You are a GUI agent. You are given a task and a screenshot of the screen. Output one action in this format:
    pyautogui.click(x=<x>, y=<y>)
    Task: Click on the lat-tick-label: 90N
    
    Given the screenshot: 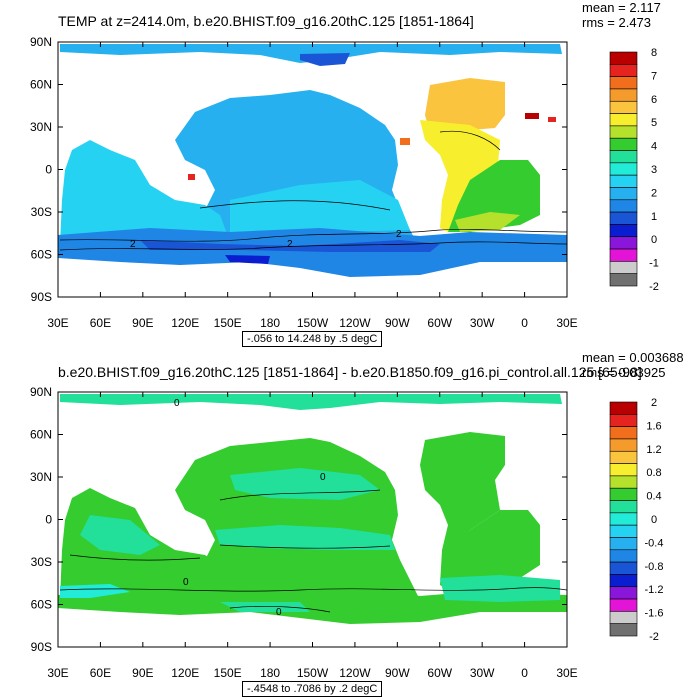 What is the action you would take?
    pyautogui.click(x=41, y=392)
    